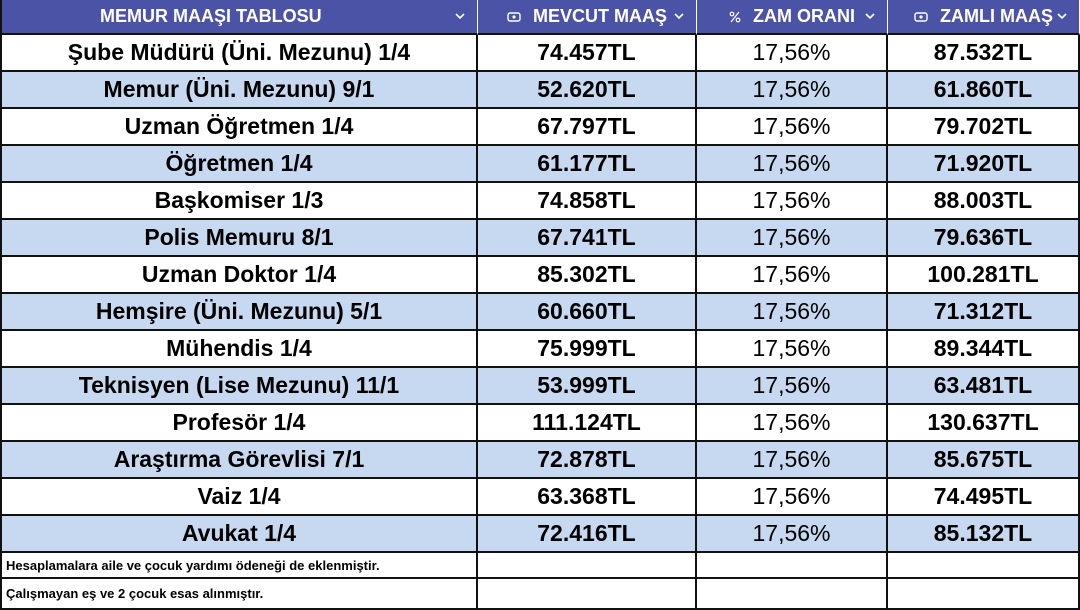 Image resolution: width=1080 pixels, height=610 pixels. Describe the element at coordinates (586, 200) in the screenshot. I see `table-cell-text: 74.858TL` at that location.